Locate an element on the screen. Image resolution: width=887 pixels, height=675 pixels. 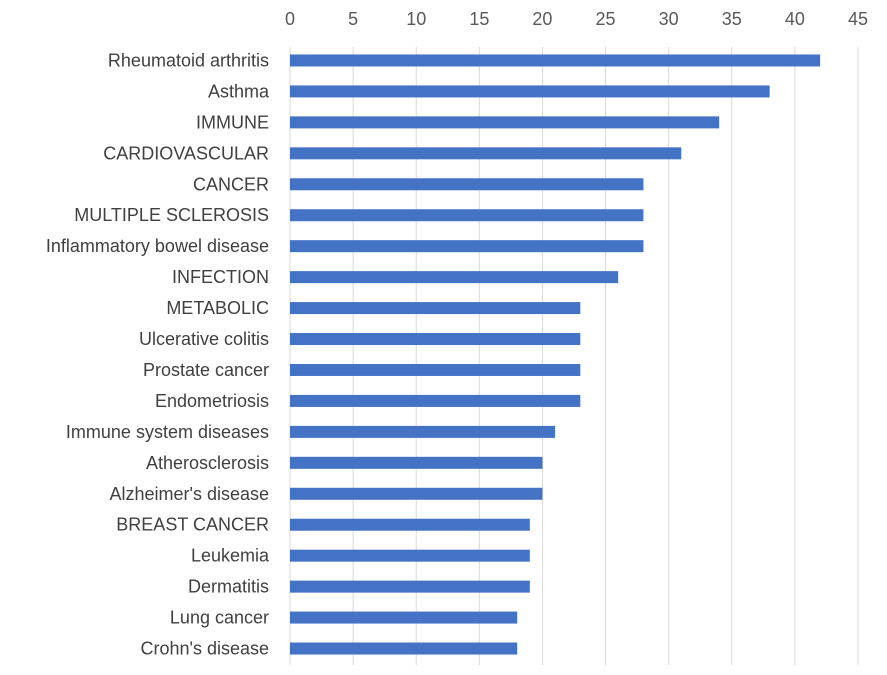
category-label: CARDIOVASCULAR is located at coordinates (186, 153).